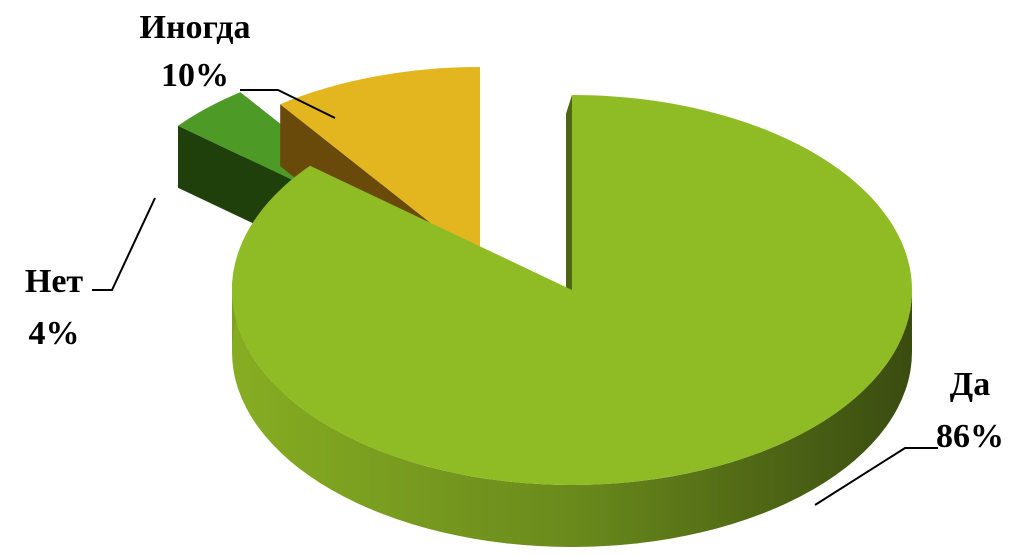  I want to click on leader-line-da, so click(876, 476).